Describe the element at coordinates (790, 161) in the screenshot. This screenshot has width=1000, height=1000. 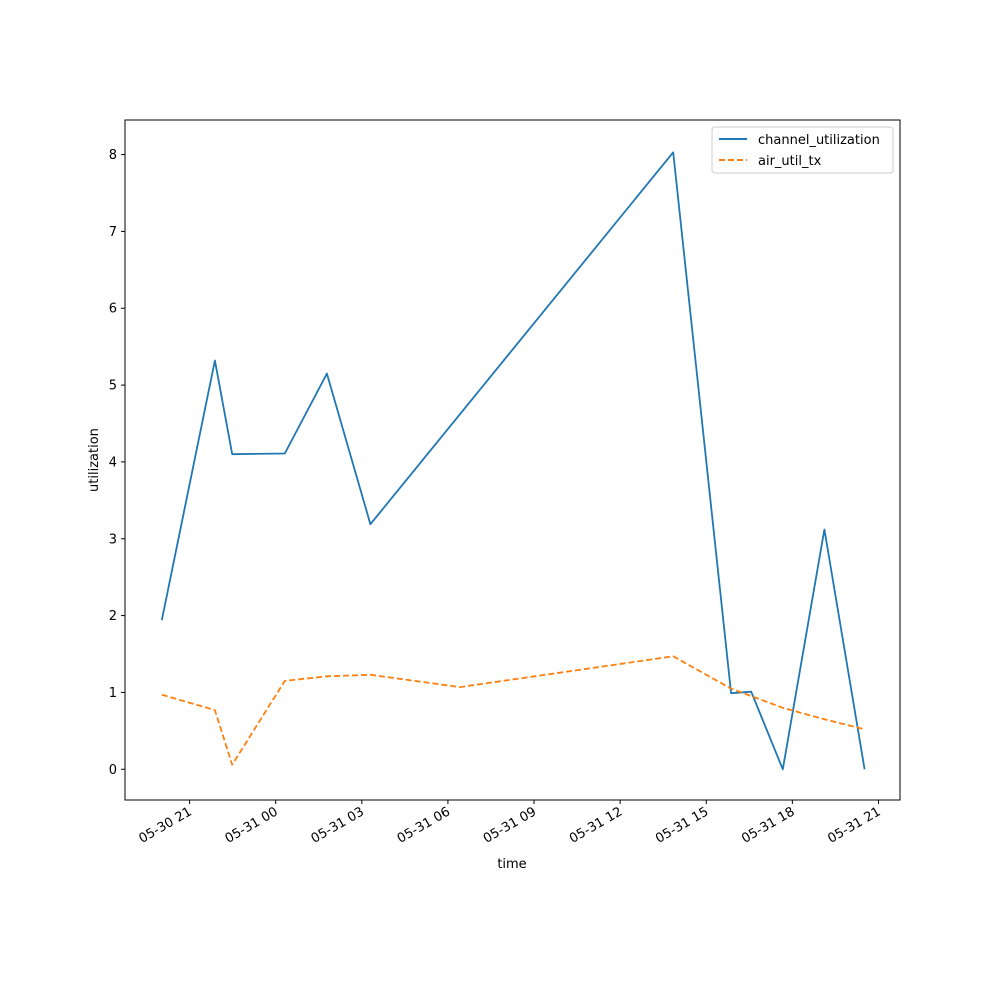
I see `legend-label-air-util-tx: air_util_tx` at that location.